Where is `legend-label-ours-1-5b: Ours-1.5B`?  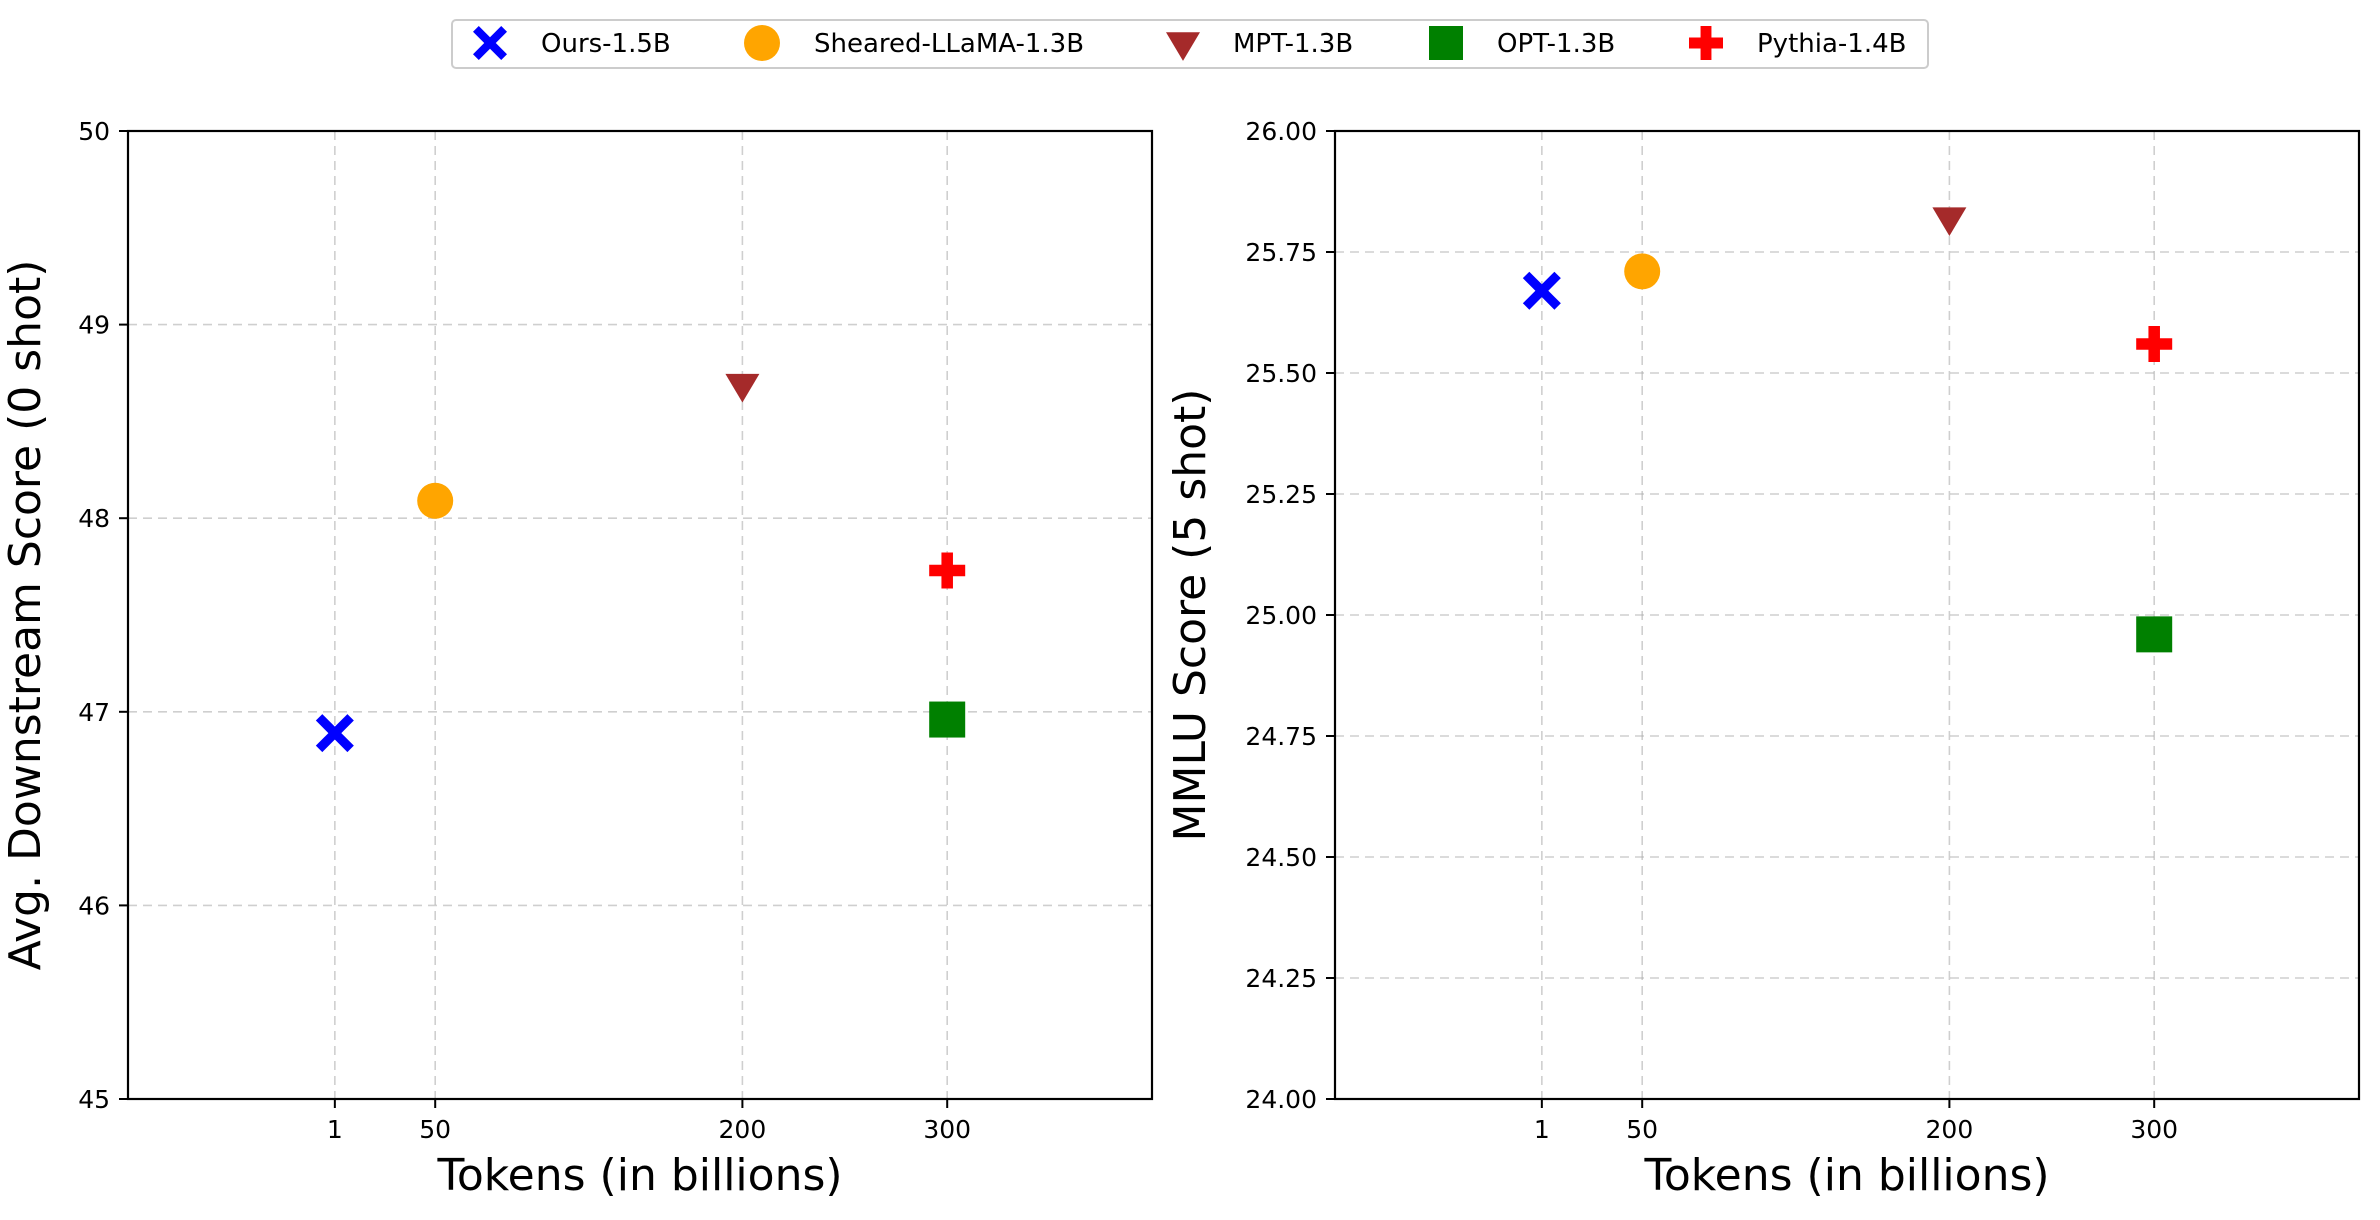
legend-label-ours-1-5b: Ours-1.5B is located at coordinates (606, 44).